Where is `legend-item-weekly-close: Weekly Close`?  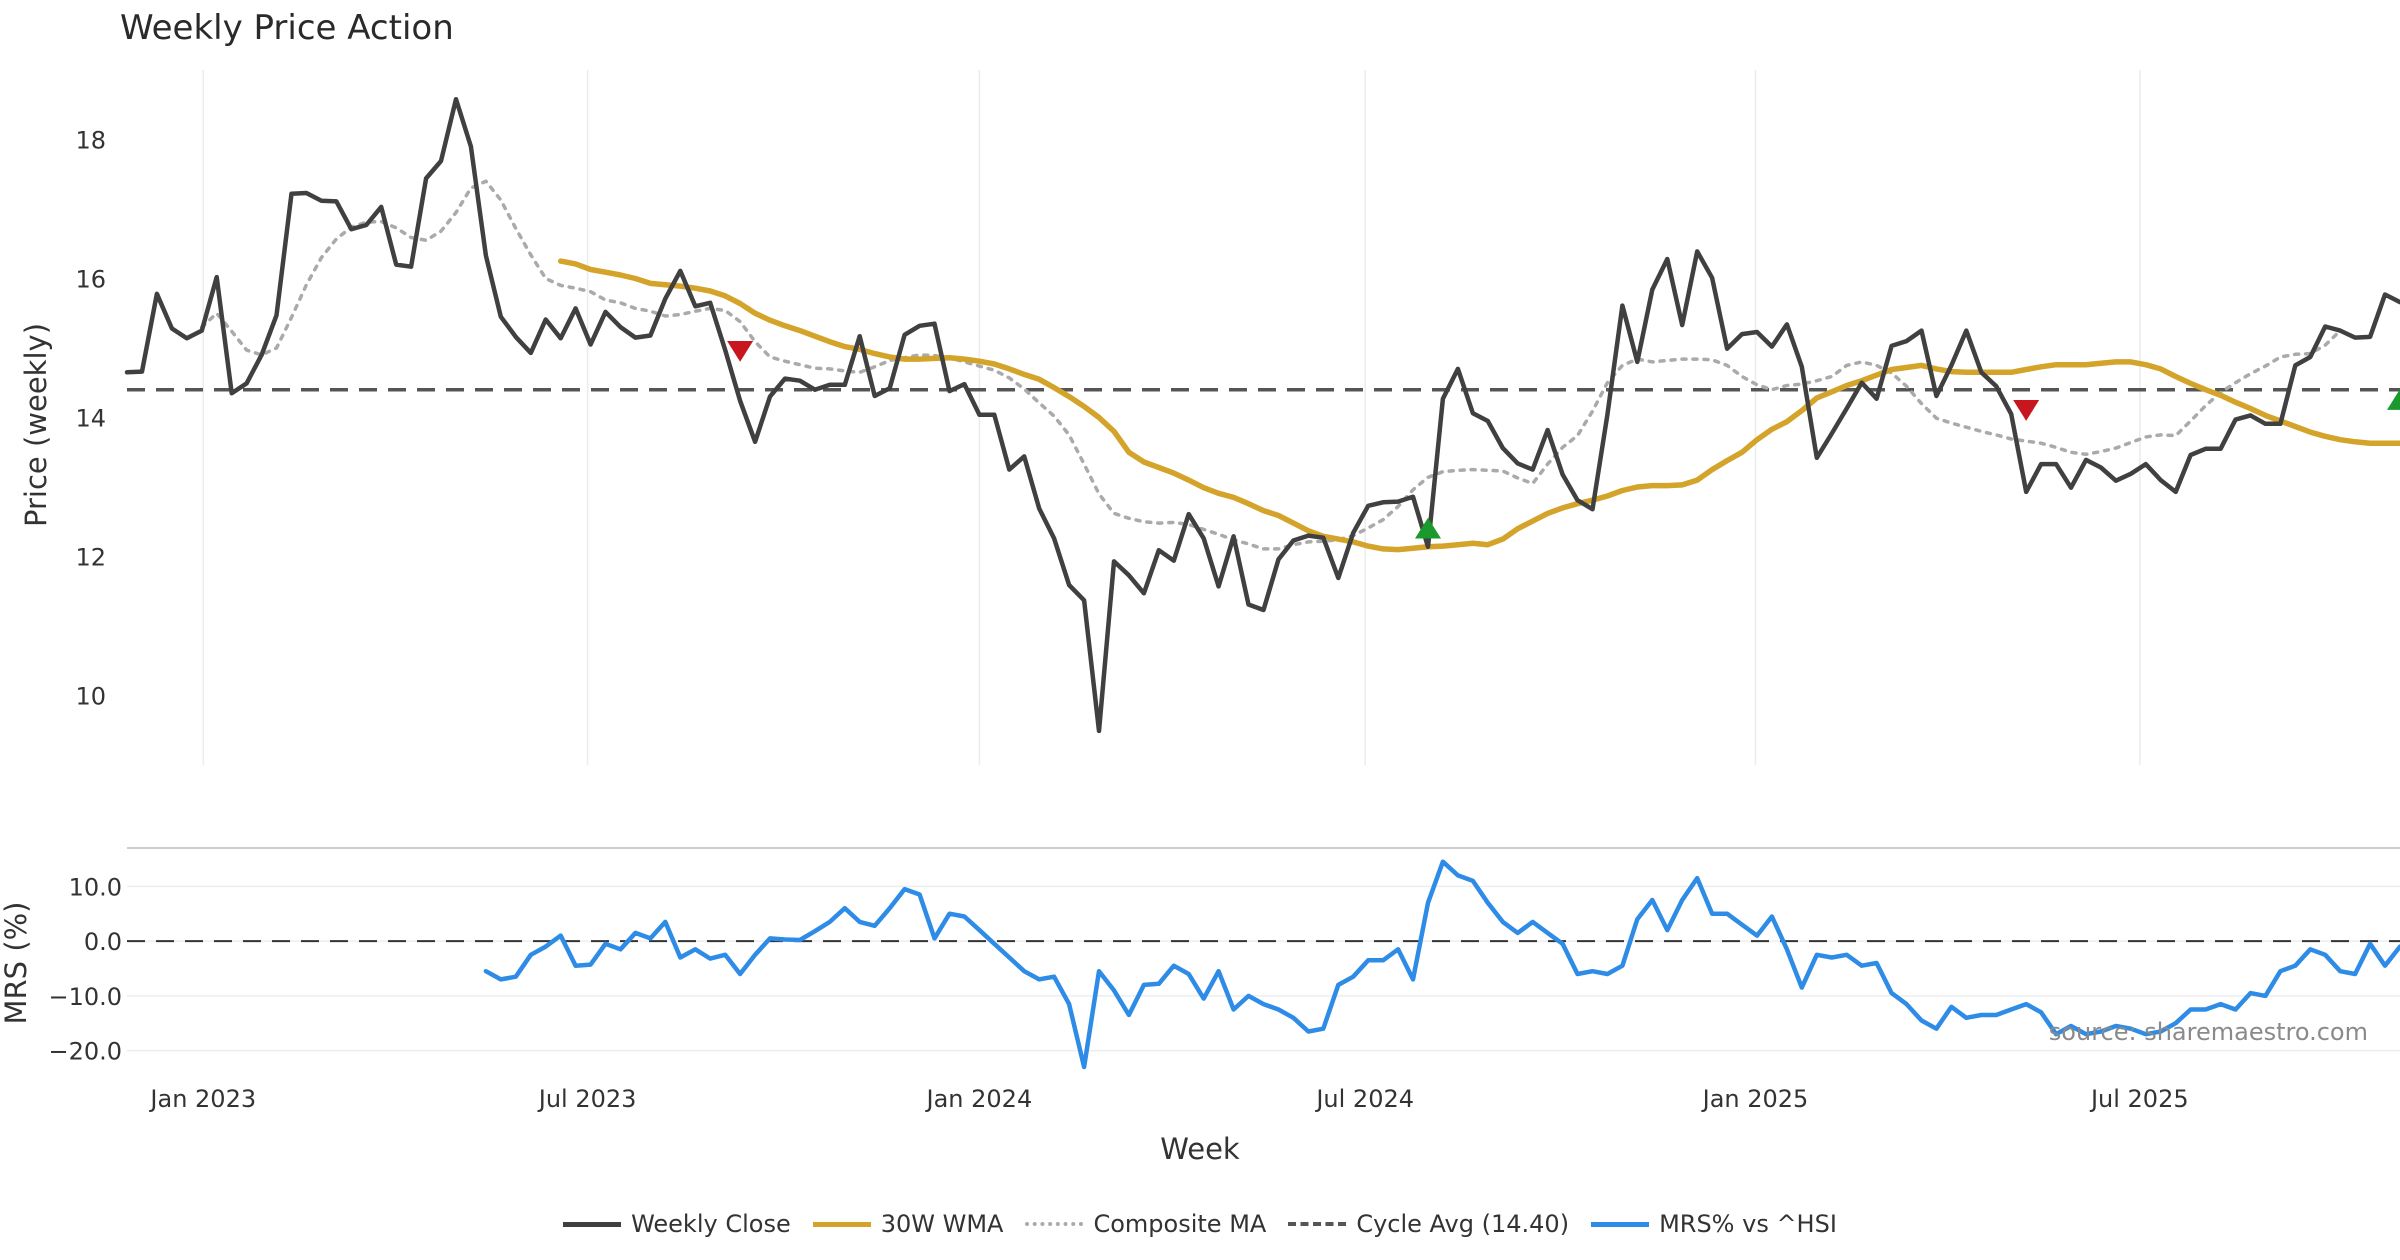
legend-item-weekly-close: Weekly Close is located at coordinates (677, 1224).